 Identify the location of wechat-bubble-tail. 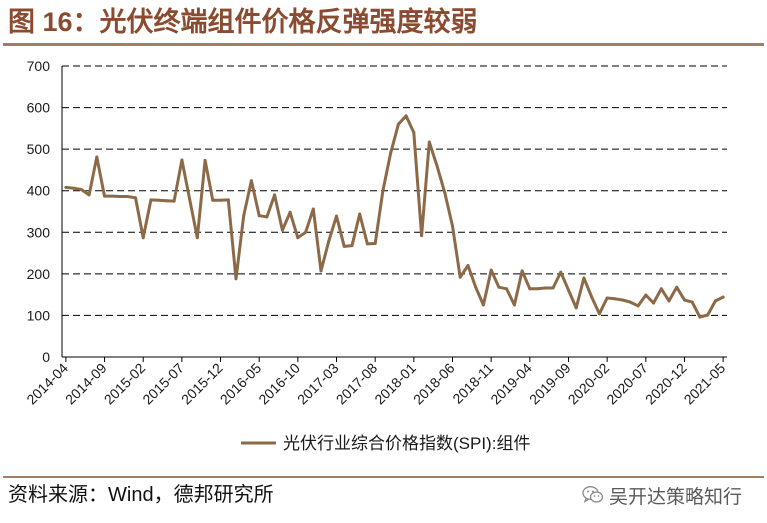
(586, 500).